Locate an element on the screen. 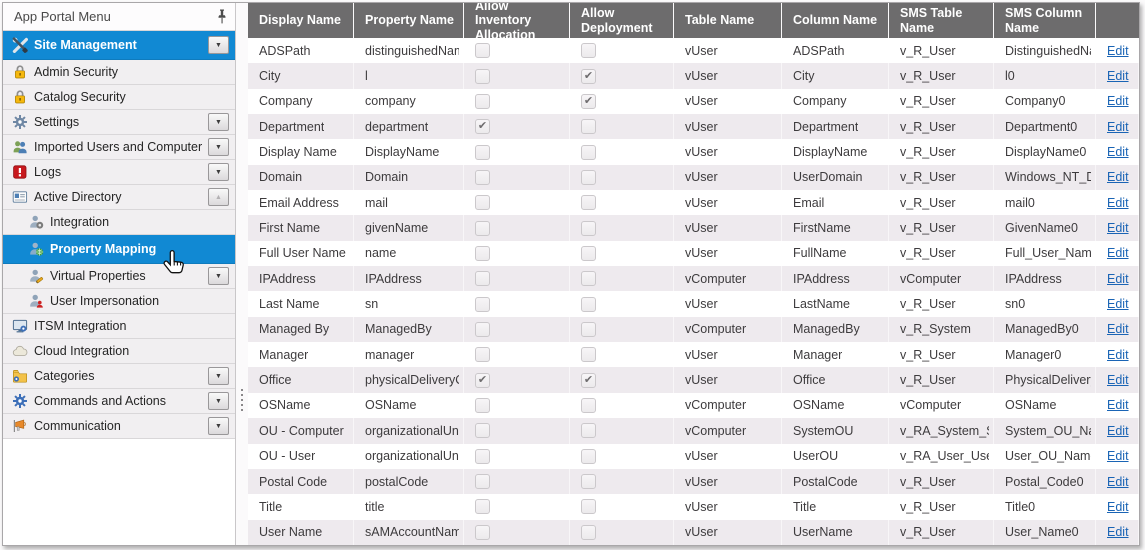  chevron-up-icon: ▲ is located at coordinates (218, 197).